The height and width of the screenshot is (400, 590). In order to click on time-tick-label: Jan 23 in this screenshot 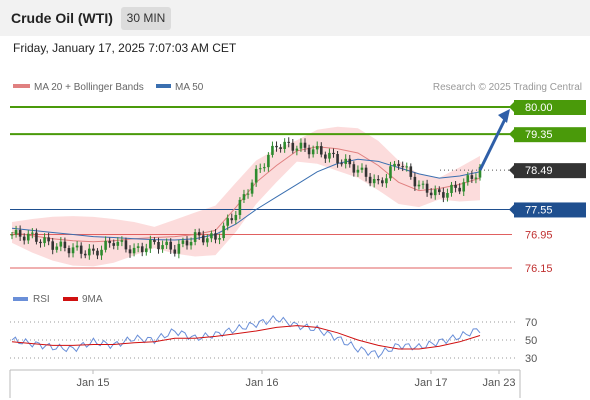, I will do `click(498, 383)`.